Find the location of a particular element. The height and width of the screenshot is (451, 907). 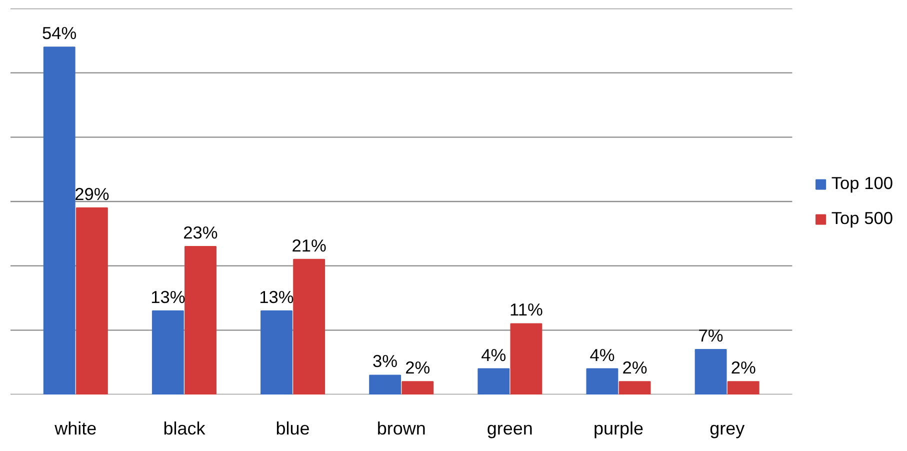

x-tick-label: grey is located at coordinates (727, 428).